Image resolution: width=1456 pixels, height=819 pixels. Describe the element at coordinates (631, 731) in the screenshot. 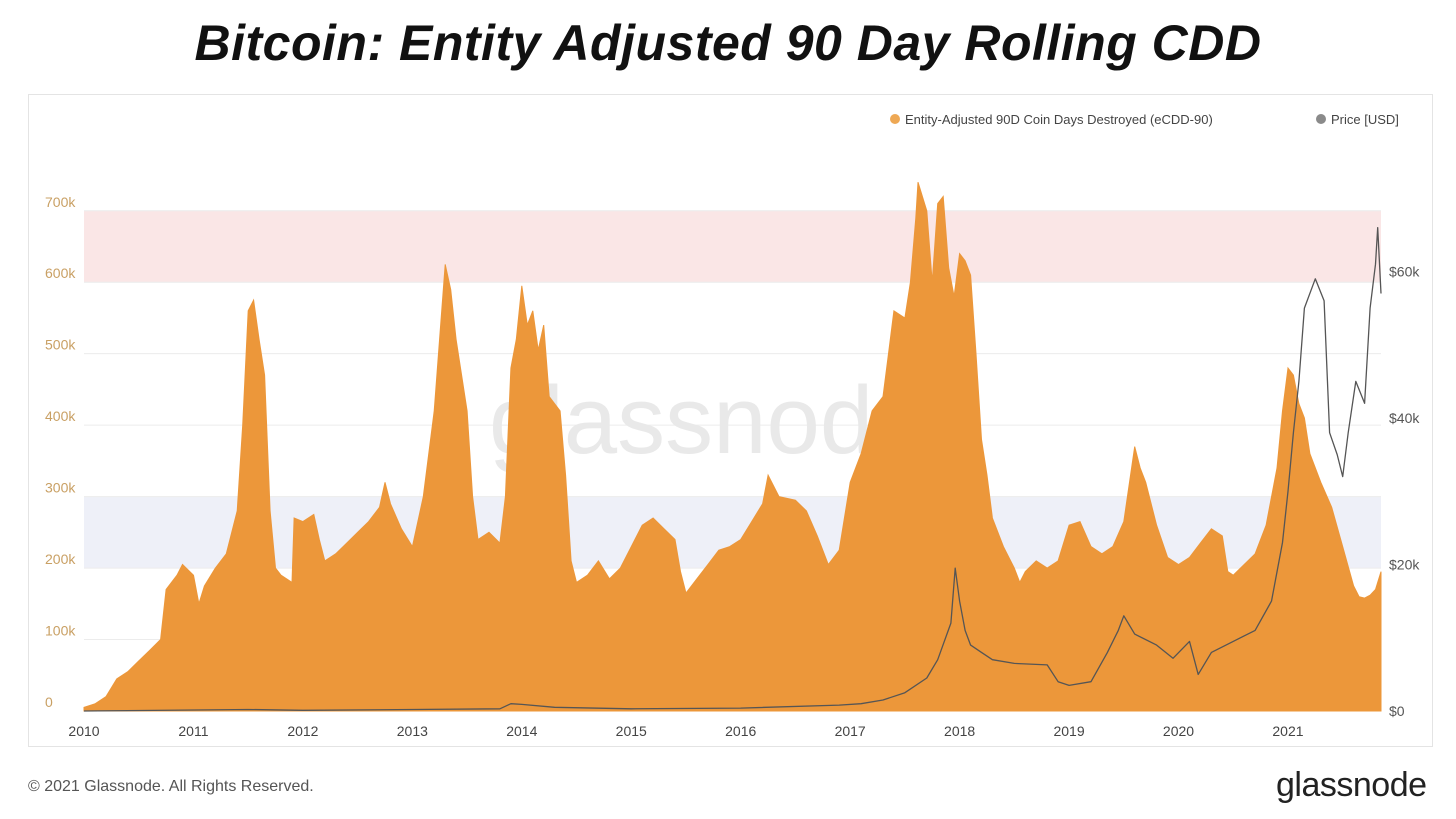

I see `x-axis-tick-label: 2015` at that location.